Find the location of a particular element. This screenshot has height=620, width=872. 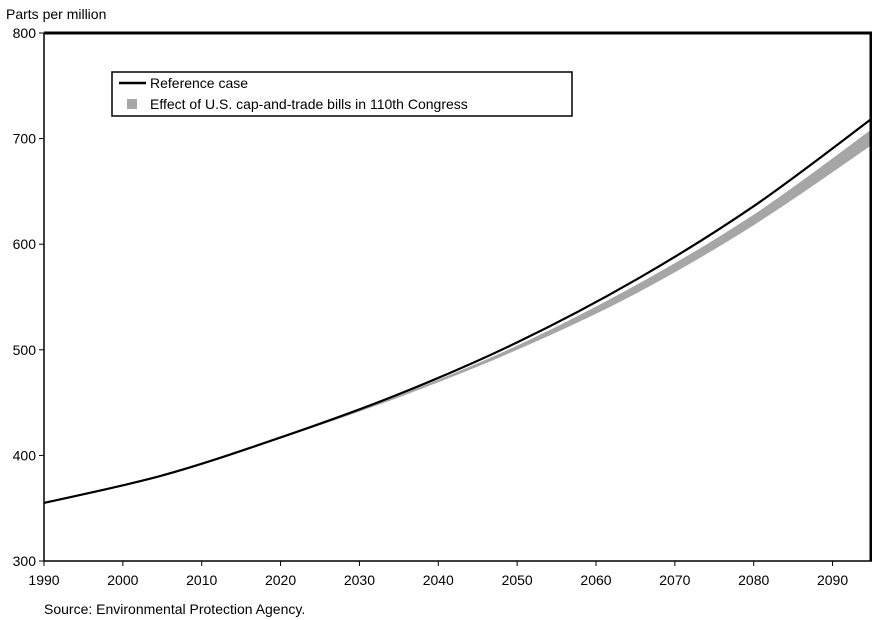

x-tick-label: 2000 is located at coordinates (122, 580).